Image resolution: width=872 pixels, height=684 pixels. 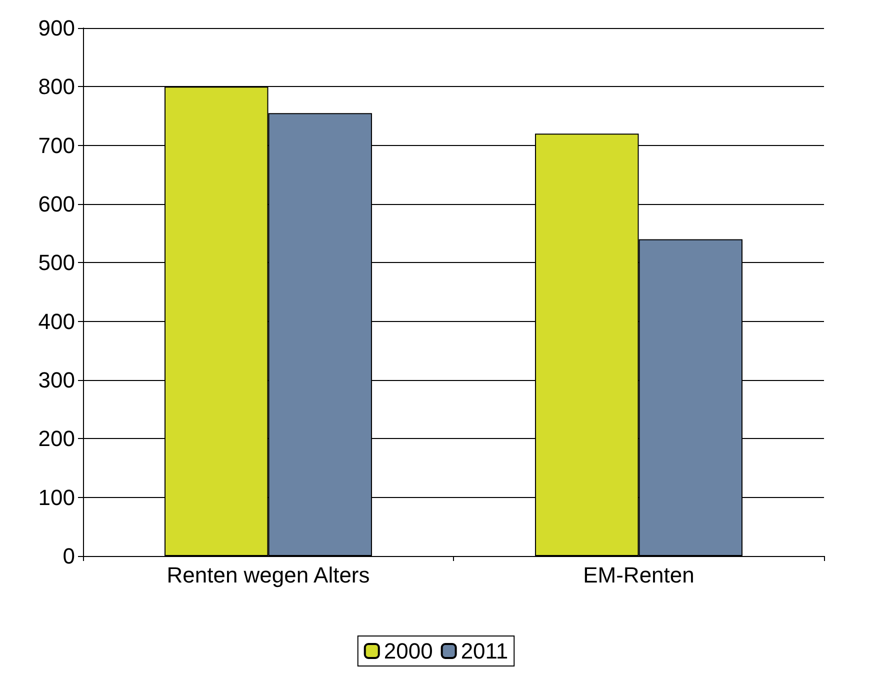 I want to click on y-tick-label: 900, so click(x=56, y=28).